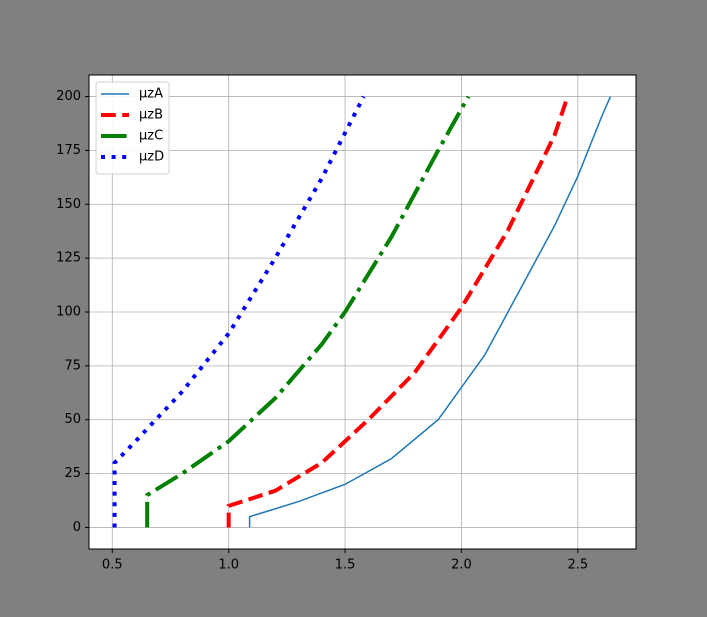  What do you see at coordinates (345, 565) in the screenshot?
I see `x-tick-label: 1.5` at bounding box center [345, 565].